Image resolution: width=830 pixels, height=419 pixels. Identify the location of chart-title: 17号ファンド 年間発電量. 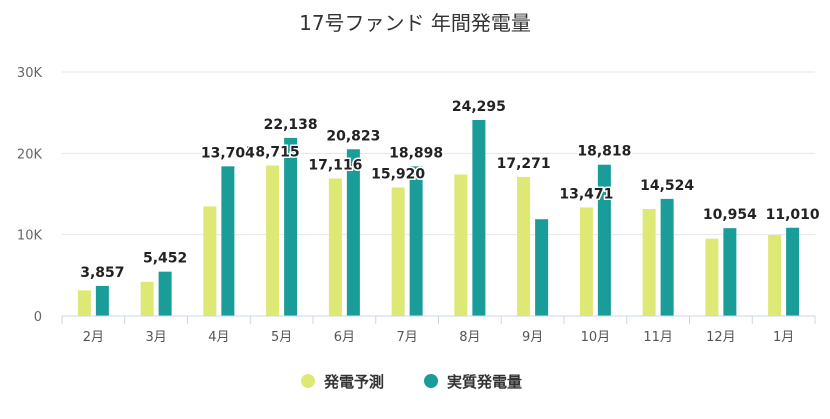
(415, 23).